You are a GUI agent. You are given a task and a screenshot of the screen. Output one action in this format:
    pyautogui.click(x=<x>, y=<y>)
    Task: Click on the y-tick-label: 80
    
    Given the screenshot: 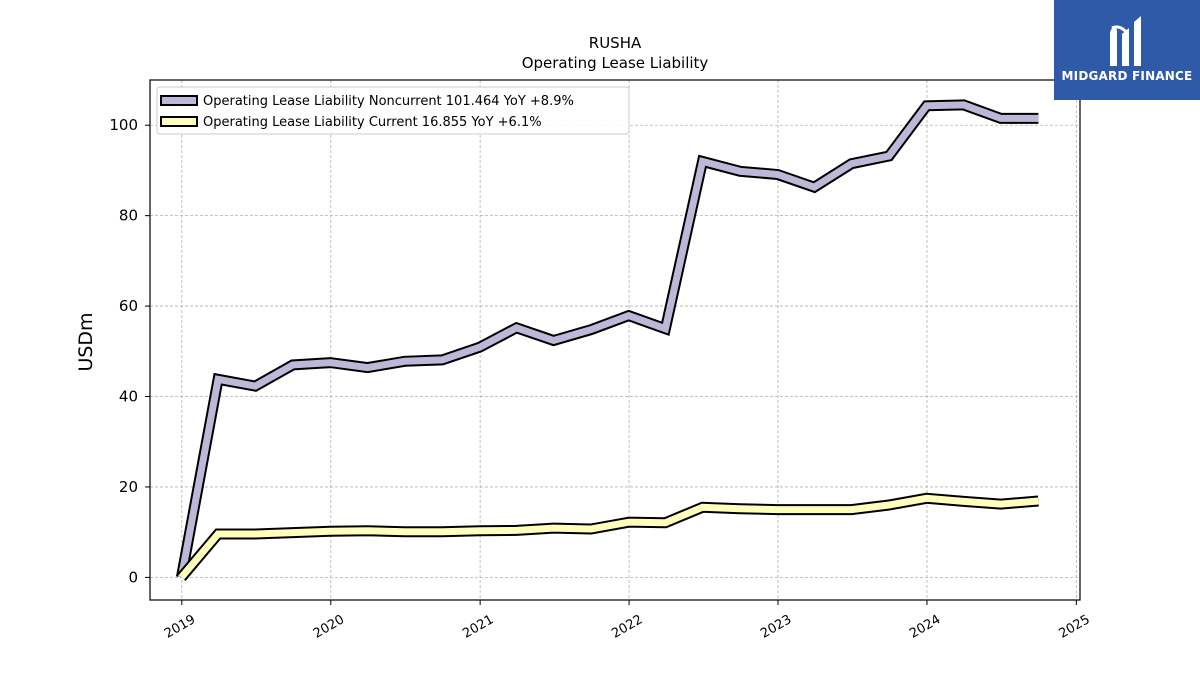 What is the action you would take?
    pyautogui.click(x=128, y=216)
    